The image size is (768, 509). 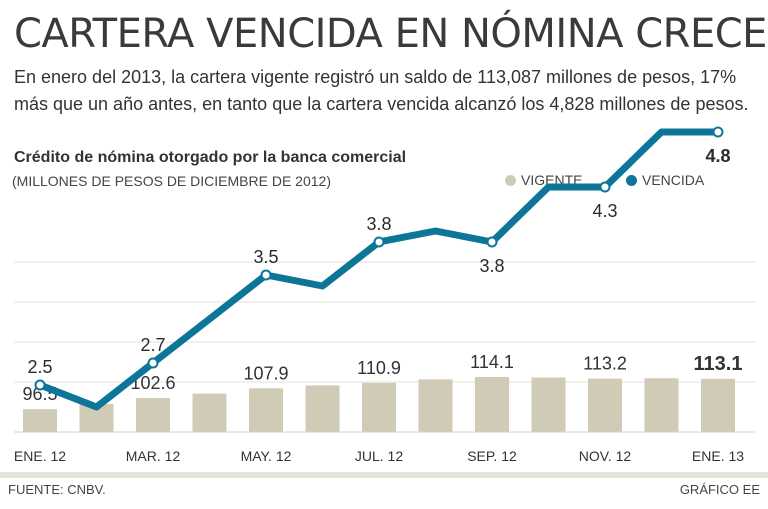 What do you see at coordinates (265, 373) in the screenshot?
I see `bar-label-vigente-4: 107.9` at bounding box center [265, 373].